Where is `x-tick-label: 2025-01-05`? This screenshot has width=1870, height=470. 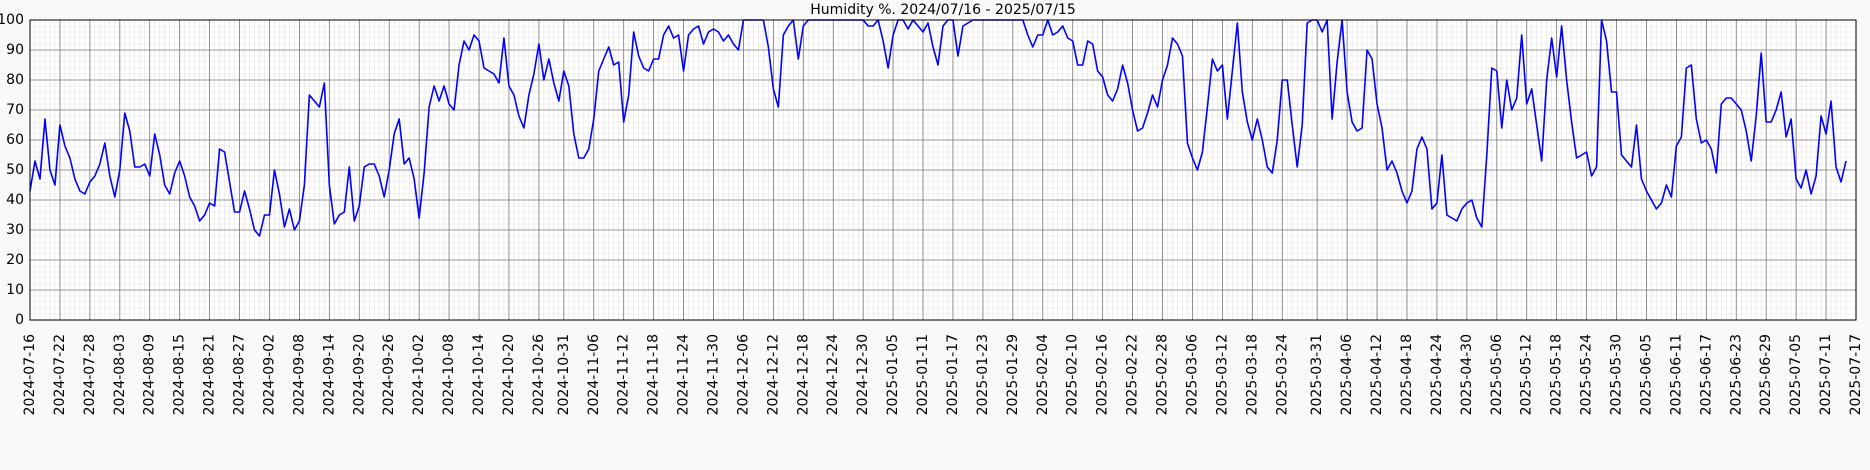 x-tick-label: 2025-01-05 is located at coordinates (893, 374).